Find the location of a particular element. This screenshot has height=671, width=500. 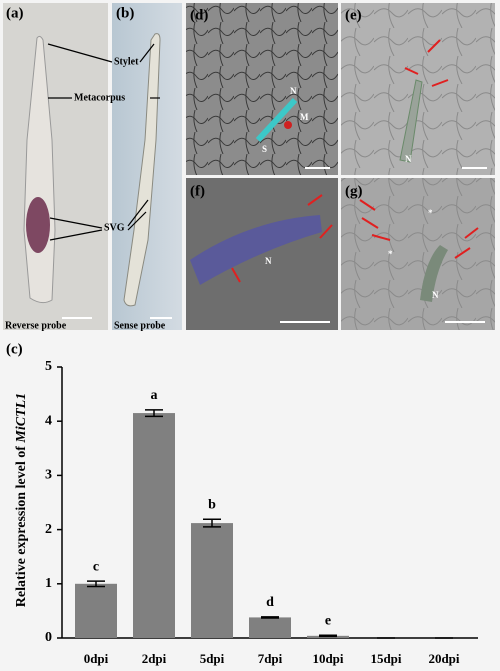

mark-label: S is located at coordinates (264, 149).